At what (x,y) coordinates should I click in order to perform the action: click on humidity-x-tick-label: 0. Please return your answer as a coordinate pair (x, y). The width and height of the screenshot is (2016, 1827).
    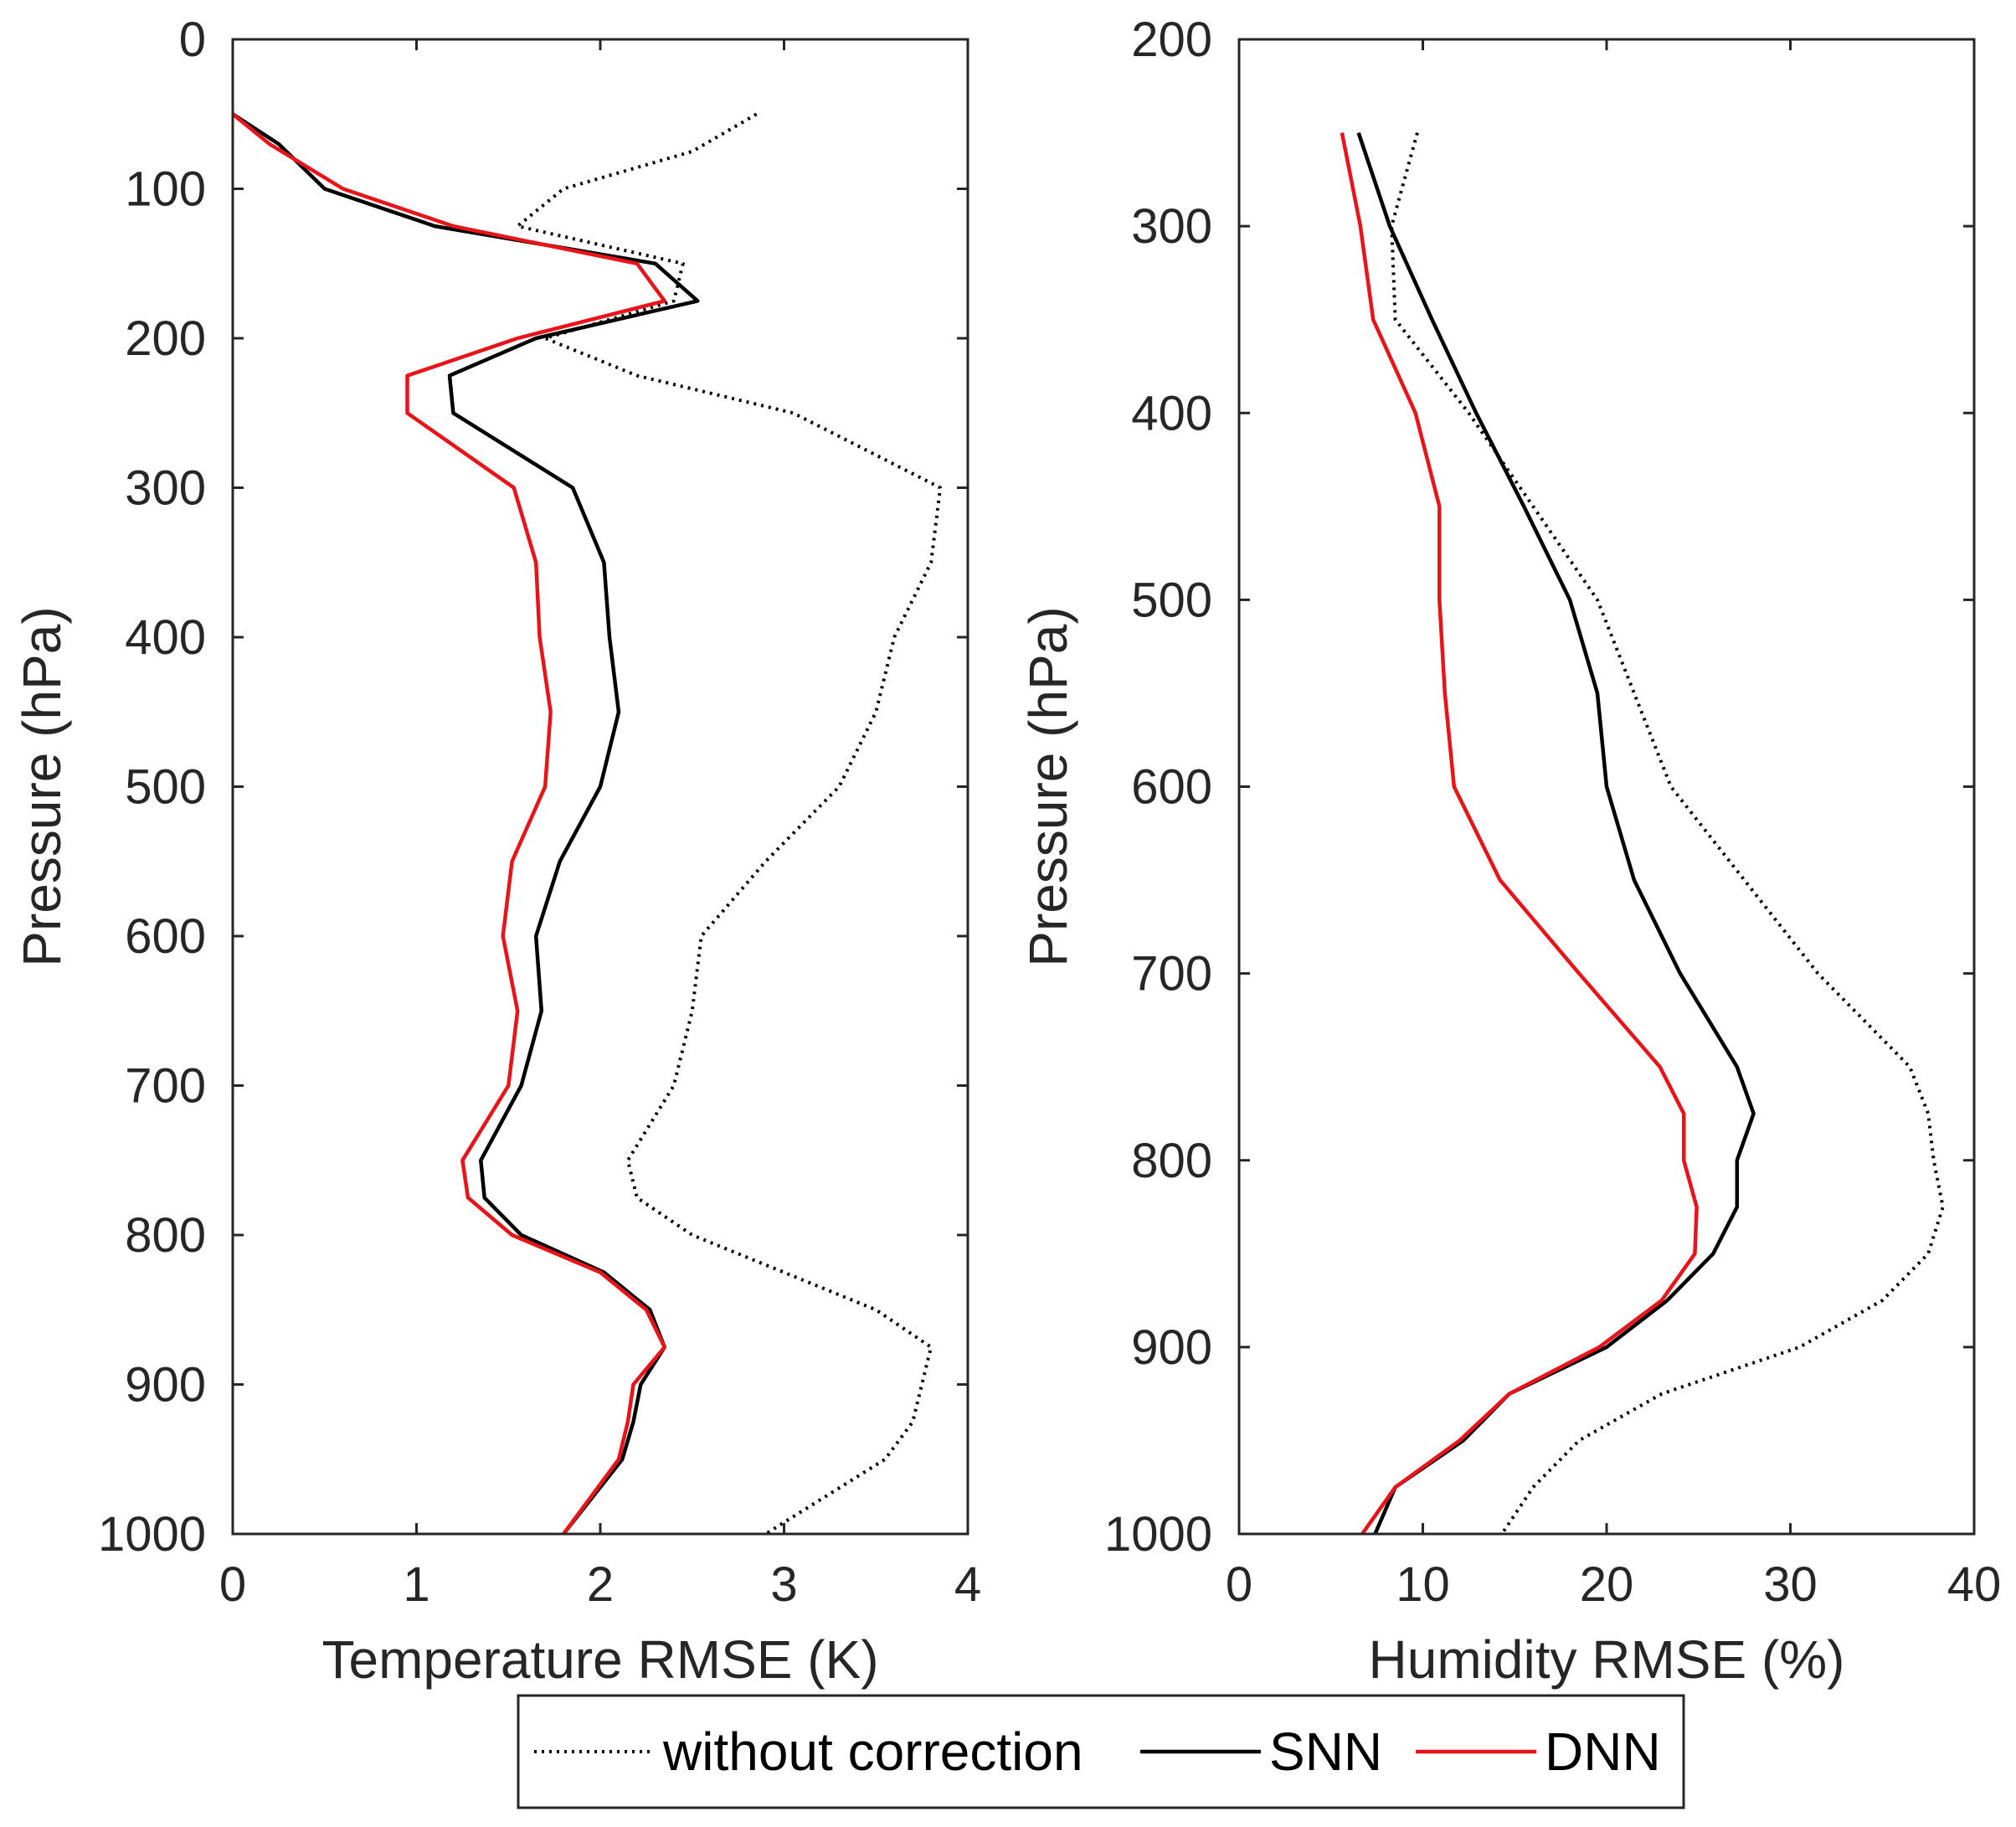
    Looking at the image, I should click on (1239, 1584).